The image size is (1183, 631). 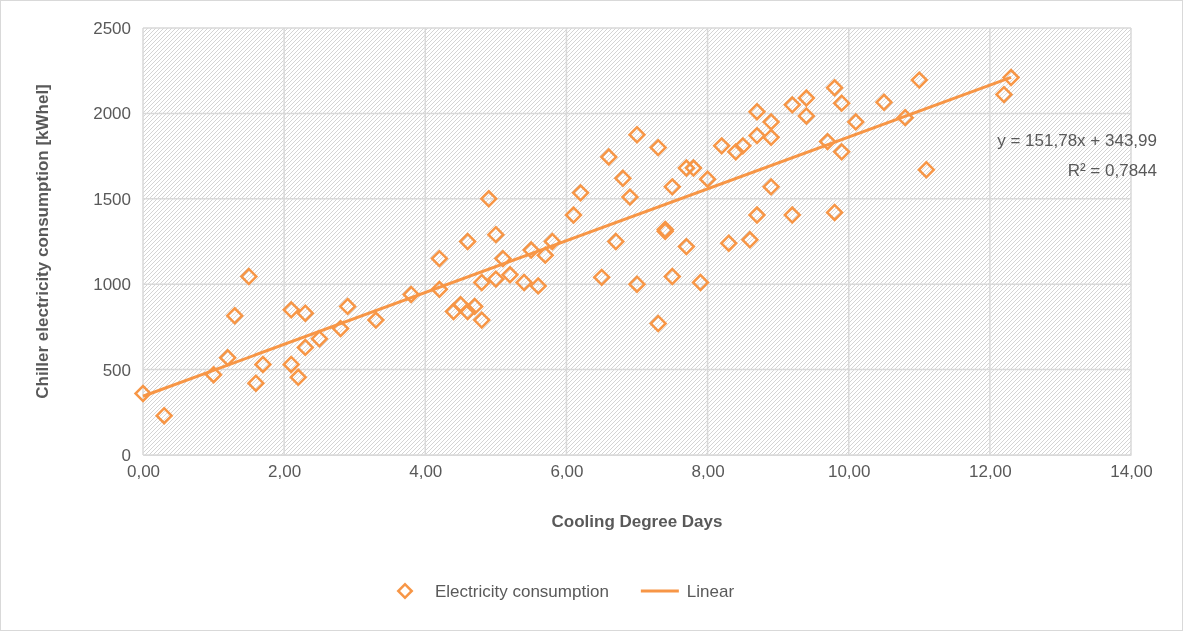 I want to click on y-tick-label: 0, so click(x=126, y=455).